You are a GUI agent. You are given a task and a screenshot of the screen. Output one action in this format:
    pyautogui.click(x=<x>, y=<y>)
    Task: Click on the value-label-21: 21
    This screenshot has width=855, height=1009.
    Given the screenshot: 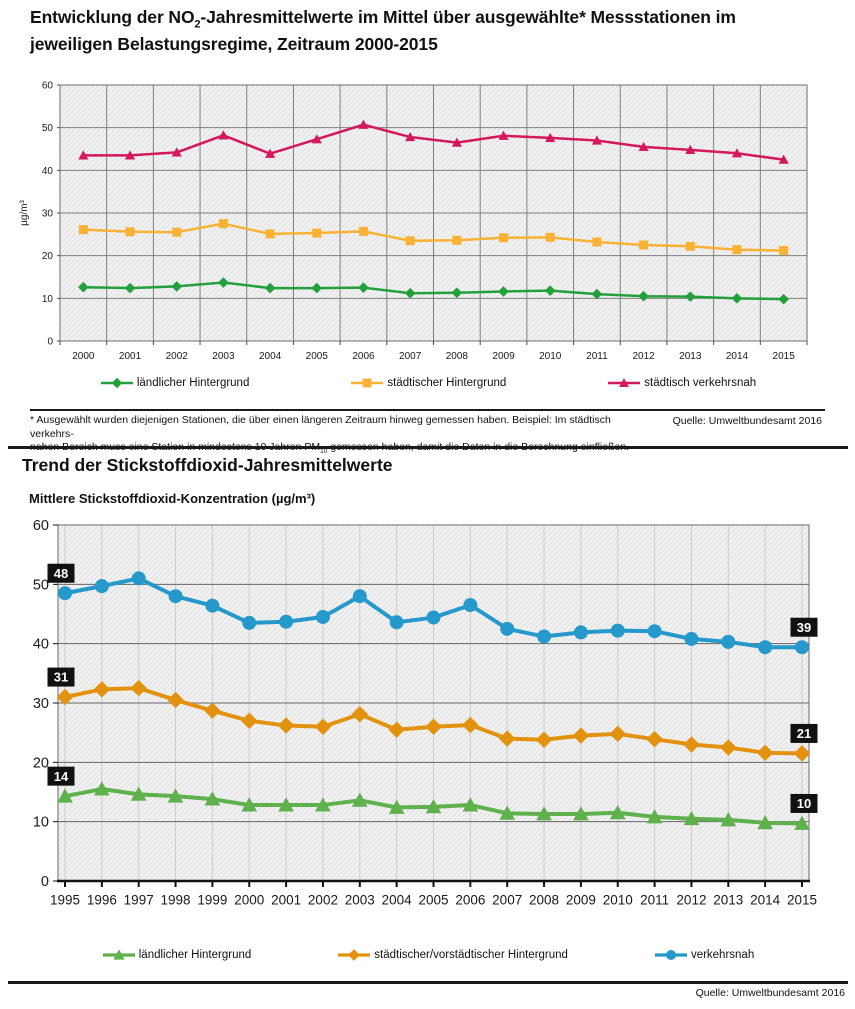 What is the action you would take?
    pyautogui.click(x=804, y=733)
    